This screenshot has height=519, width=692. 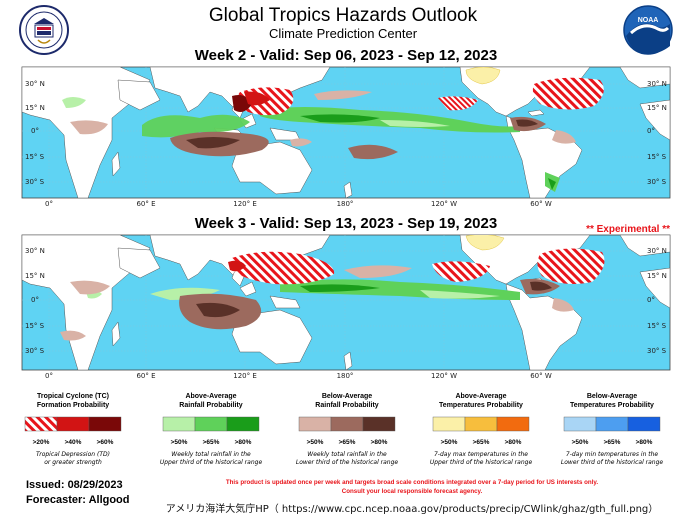 I want to click on department-of-commerce-seal-icon, so click(x=44, y=30).